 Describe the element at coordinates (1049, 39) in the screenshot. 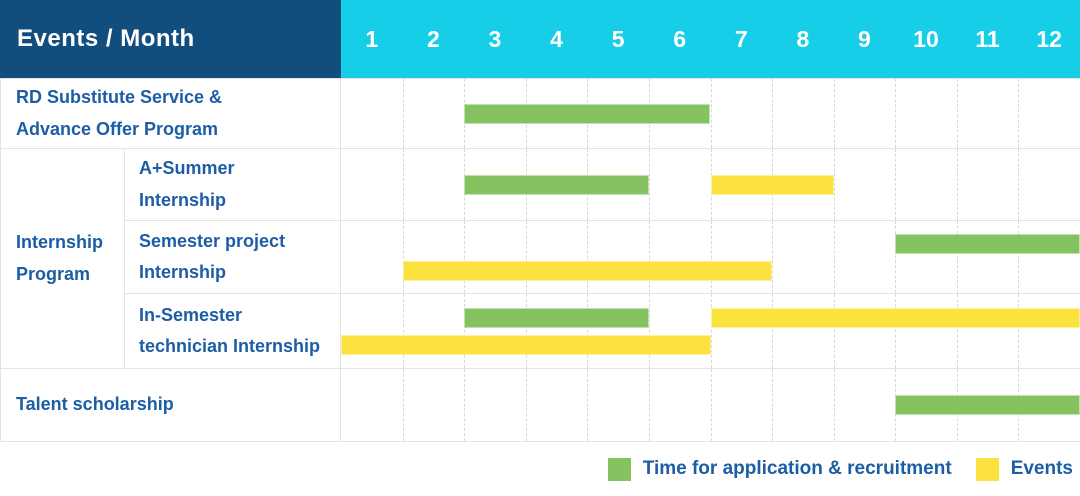

I see `month-header-12: 12` at that location.